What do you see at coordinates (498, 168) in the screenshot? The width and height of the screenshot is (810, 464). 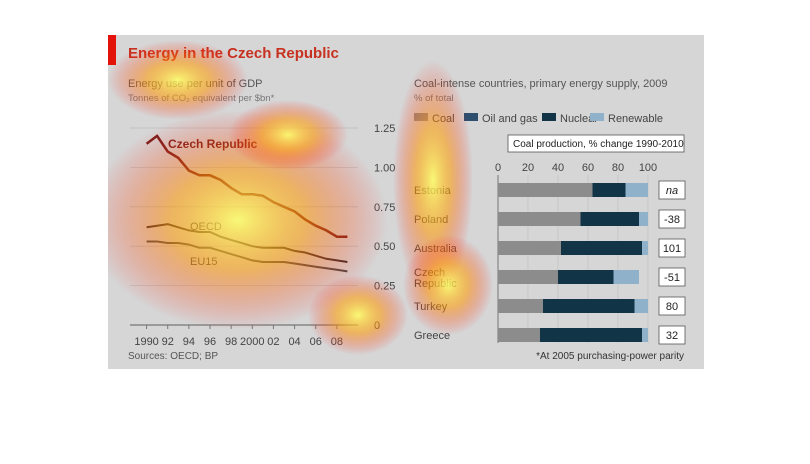 I see `bar-x-tick-label: 0` at bounding box center [498, 168].